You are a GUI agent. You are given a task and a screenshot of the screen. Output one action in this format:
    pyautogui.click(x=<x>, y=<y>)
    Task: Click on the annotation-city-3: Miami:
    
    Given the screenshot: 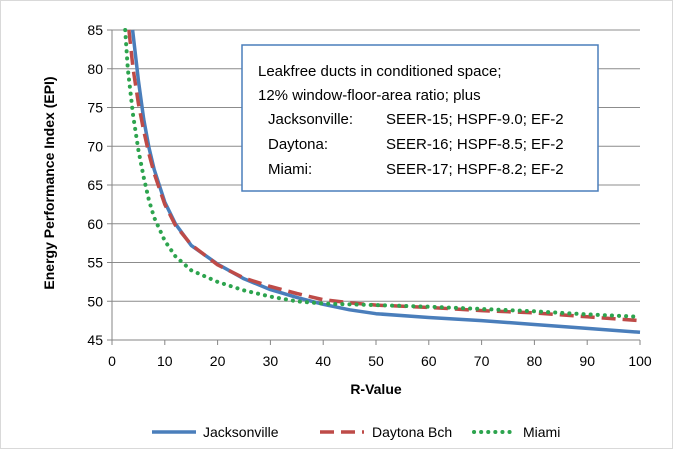 What is the action you would take?
    pyautogui.click(x=290, y=169)
    